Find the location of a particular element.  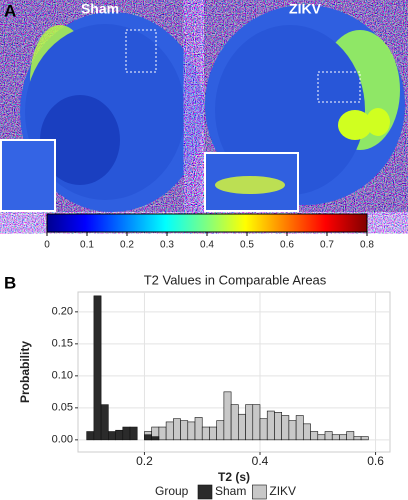

colorbar-tick-label: 0.6 is located at coordinates (287, 245).